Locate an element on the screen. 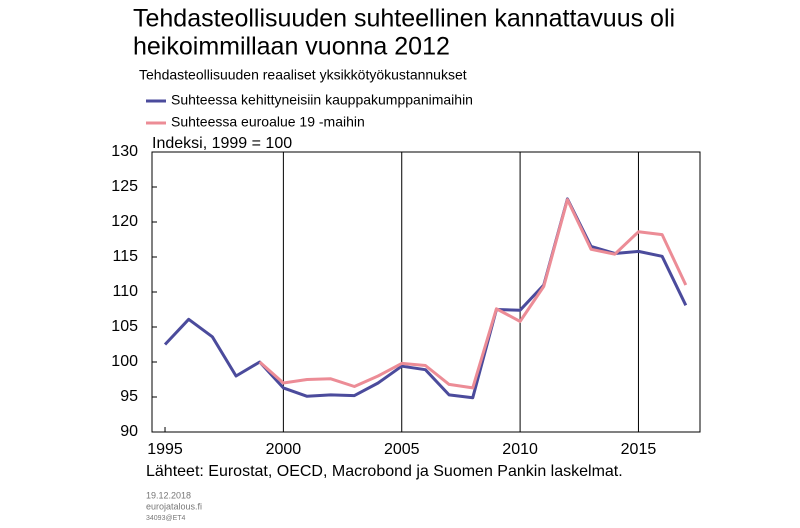 The height and width of the screenshot is (528, 800). chart-title: heikoimmillaan vuonna 2012 is located at coordinates (291, 47).